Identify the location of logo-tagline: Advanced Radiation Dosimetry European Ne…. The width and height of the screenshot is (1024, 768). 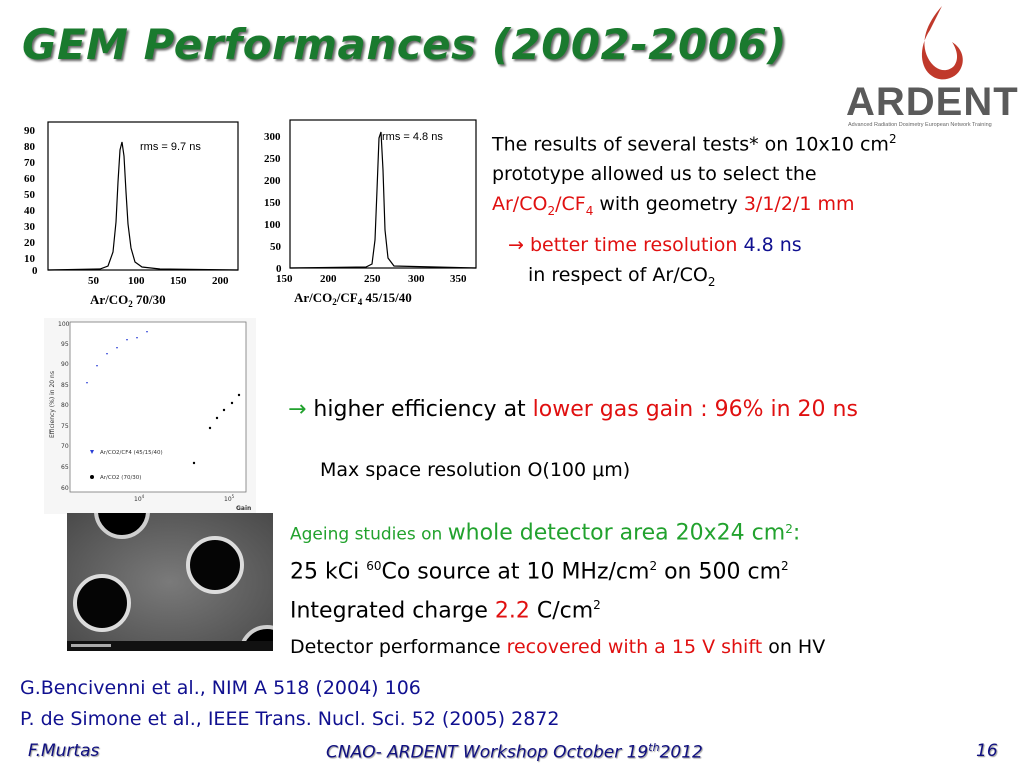
(920, 125).